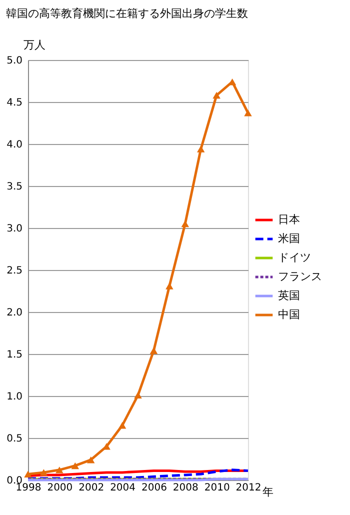 The image size is (350, 515). Describe the element at coordinates (14, 229) in the screenshot. I see `y-tick-label: 3.0` at that location.